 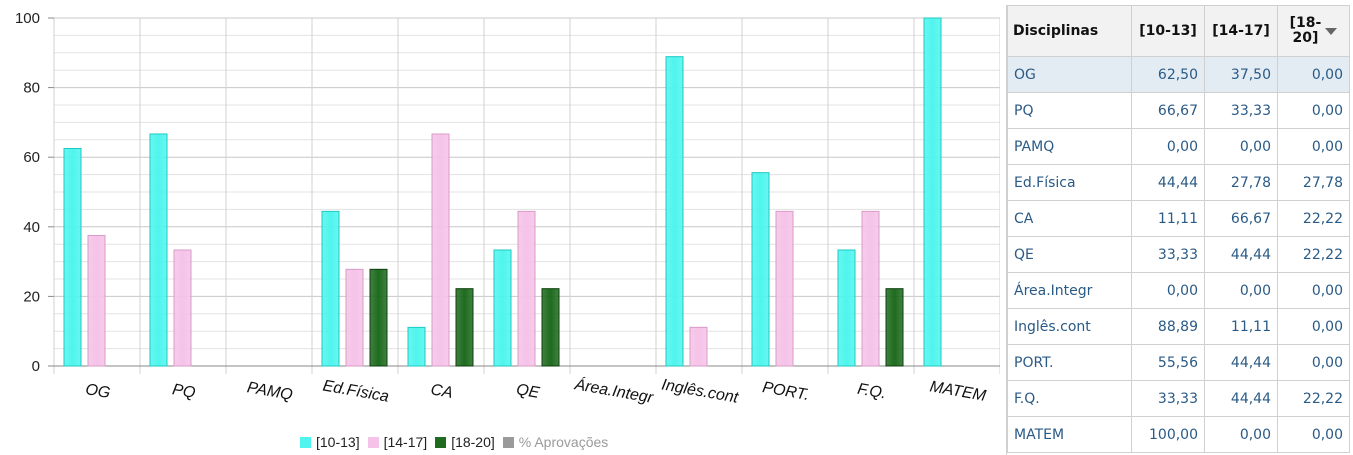 What do you see at coordinates (1331, 31) in the screenshot?
I see `dropdown-arrow-icon` at bounding box center [1331, 31].